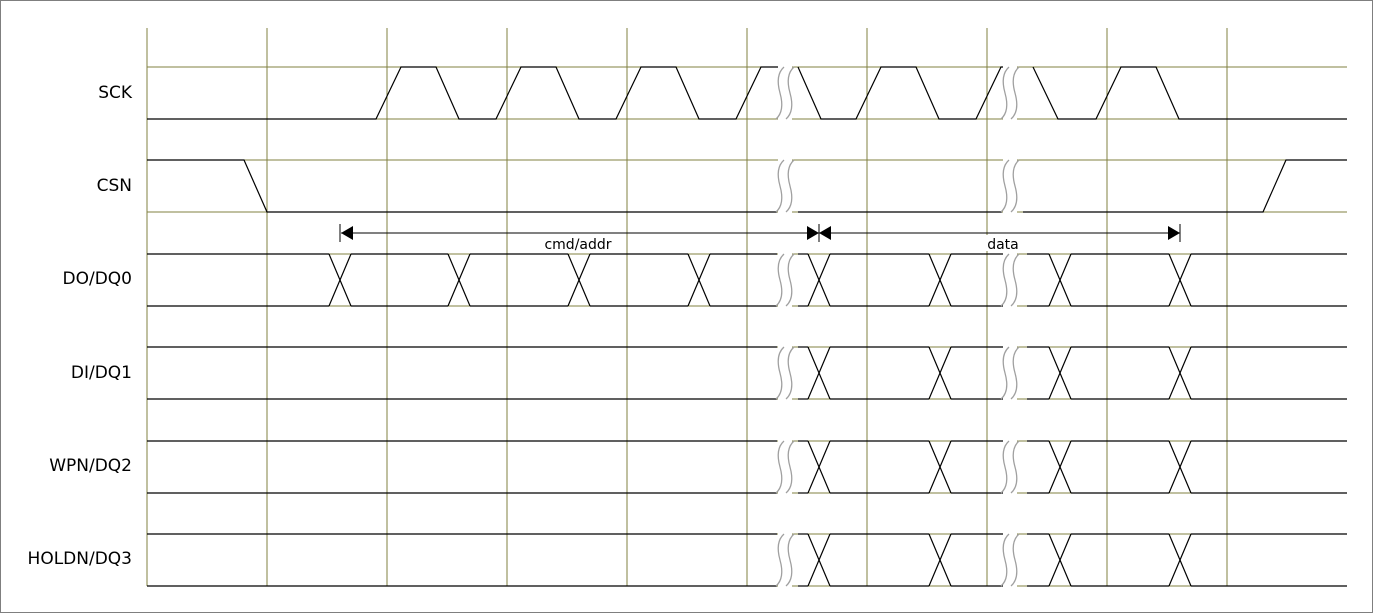  What do you see at coordinates (90, 466) in the screenshot?
I see `signal-label-wpn-dq2: WPN/DQ2` at bounding box center [90, 466].